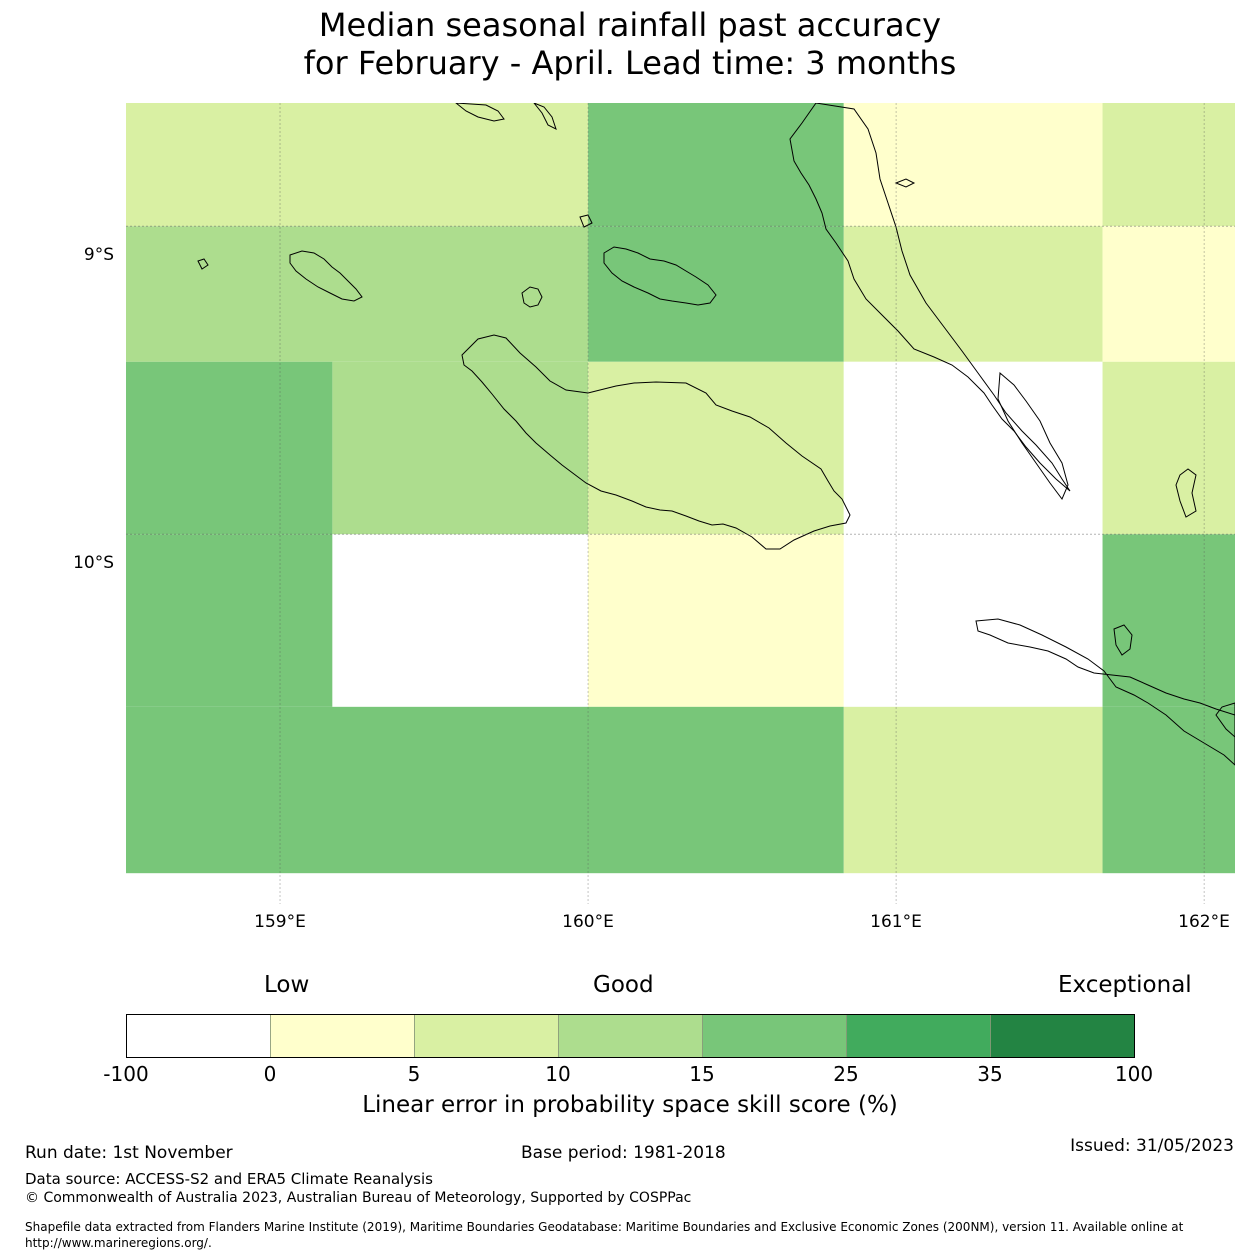 This screenshot has height=1260, width=1260. Describe the element at coordinates (270, 1074) in the screenshot. I see `colorbar-tick: 0` at that location.